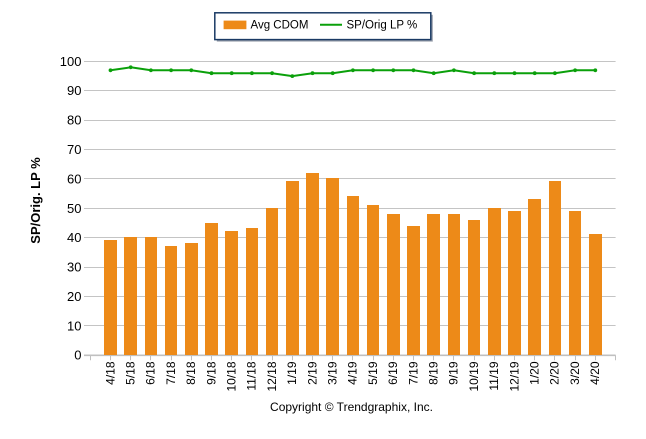 The height and width of the screenshot is (439, 646). Describe the element at coordinates (413, 373) in the screenshot. I see `svg-text: 7/19` at that location.